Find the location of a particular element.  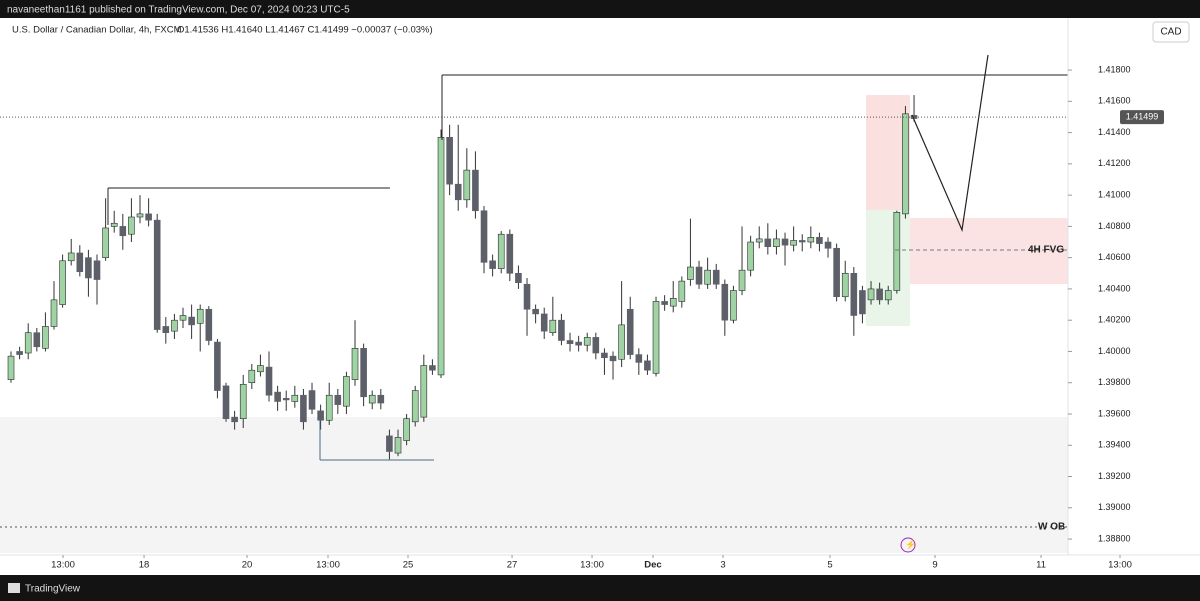

currency: CAD is located at coordinates (1170, 32).